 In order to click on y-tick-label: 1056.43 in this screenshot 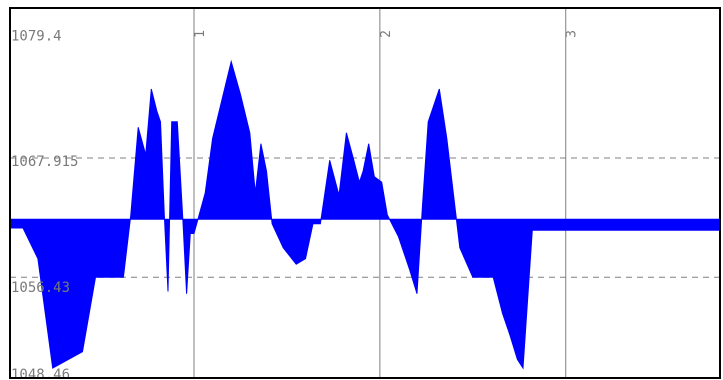, I will do `click(40, 288)`.